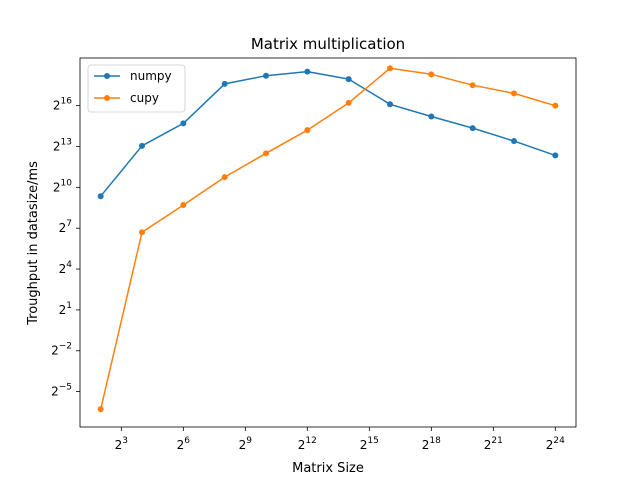 The height and width of the screenshot is (480, 640). I want to click on legend-label-numpy: numpy, so click(151, 76).